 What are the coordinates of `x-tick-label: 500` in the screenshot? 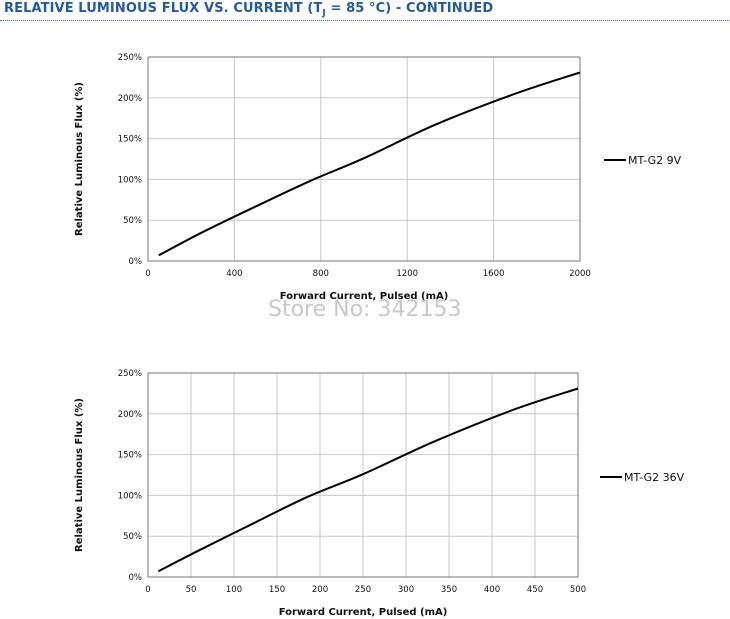 It's located at (578, 590).